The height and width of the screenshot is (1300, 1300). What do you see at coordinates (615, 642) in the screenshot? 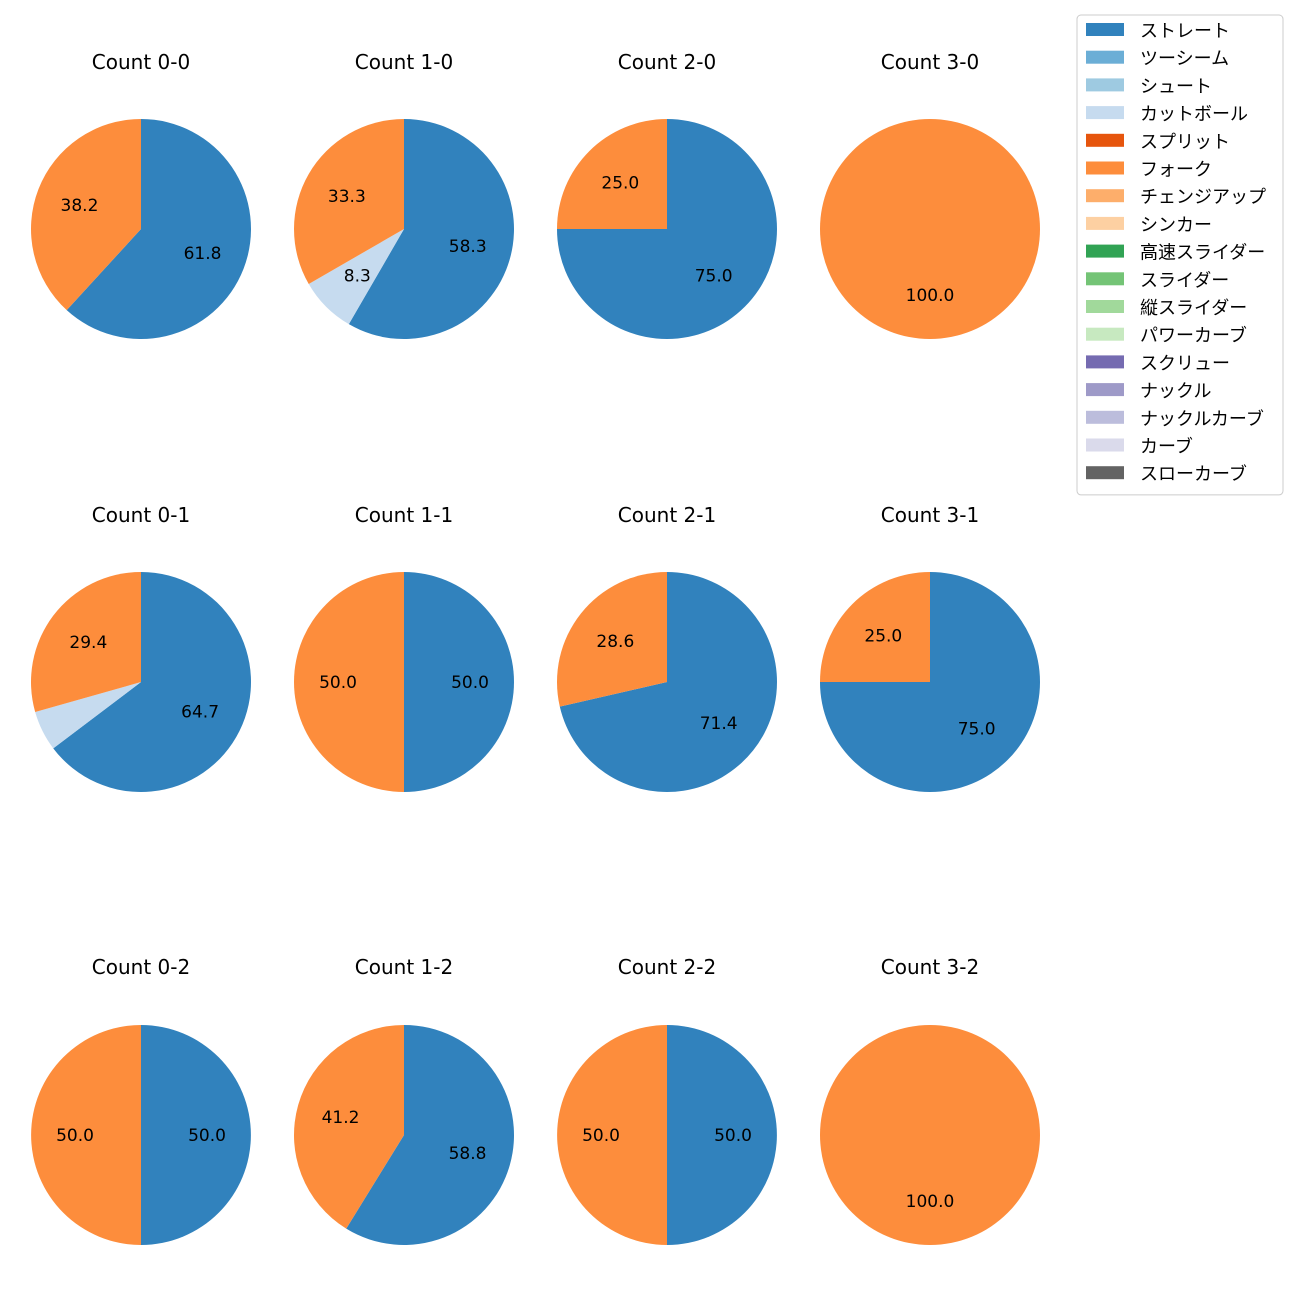
I see `slice-label: 28.6` at bounding box center [615, 642].